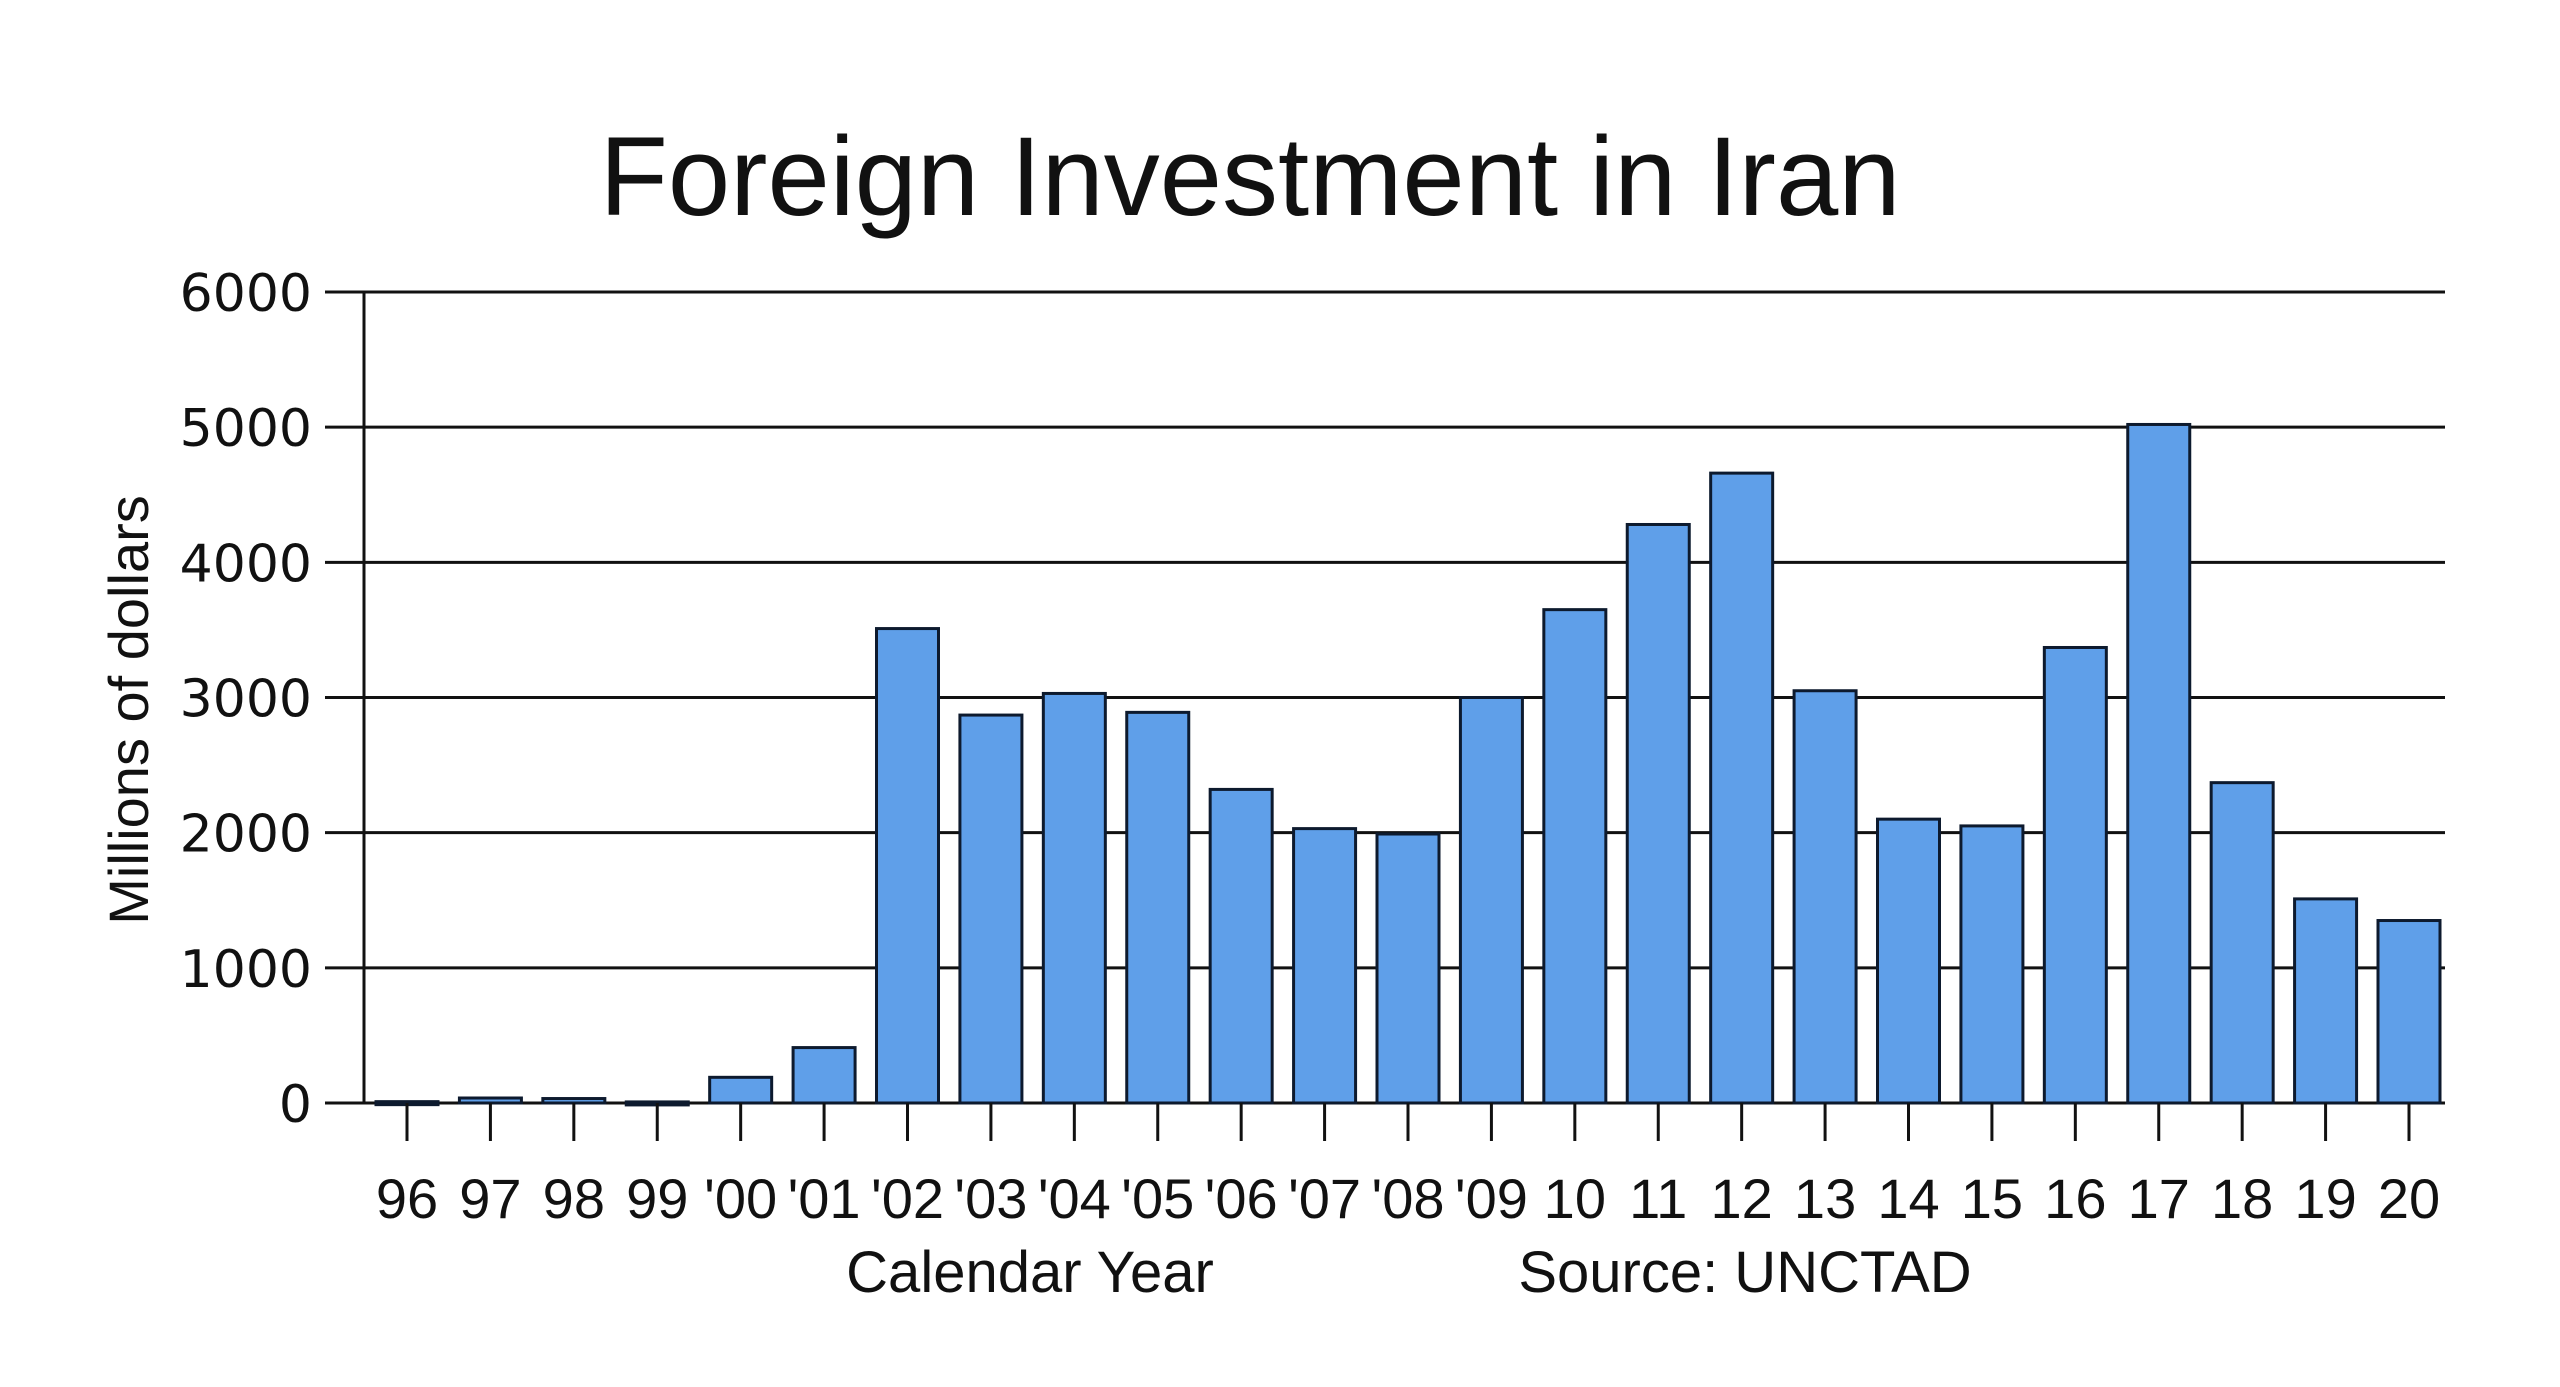  I want to click on y-tick-label: 4000, so click(246, 564).